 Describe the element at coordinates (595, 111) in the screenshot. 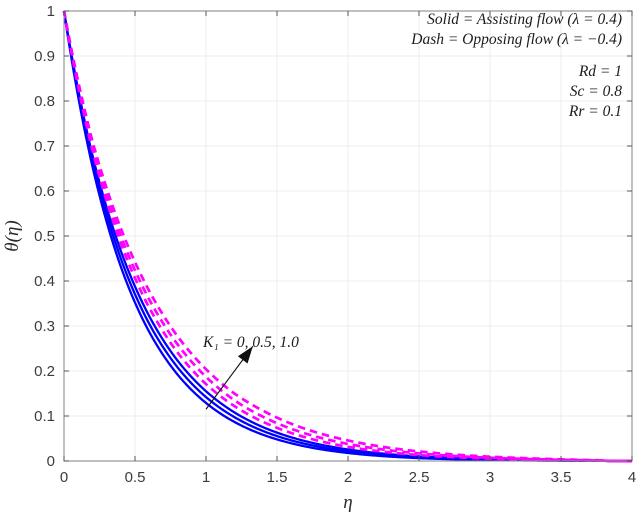

I see `parameter-line-3: Rr = 0.1` at that location.